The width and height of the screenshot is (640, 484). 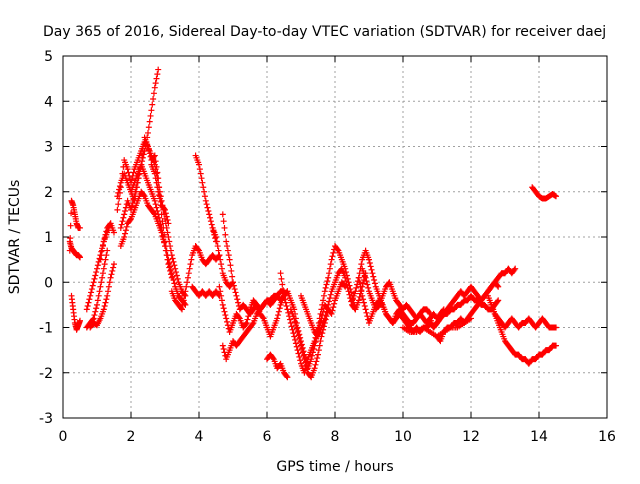 I want to click on series-t24, so click(x=309, y=343).